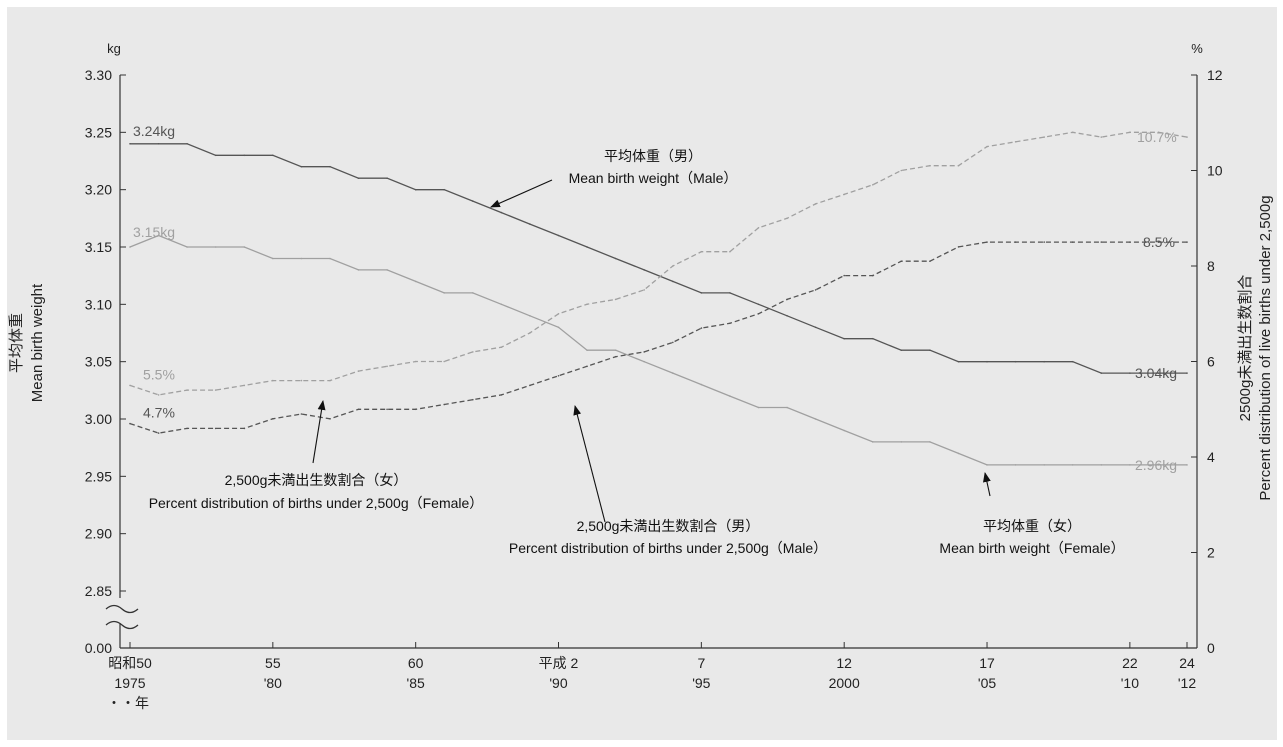  Describe the element at coordinates (98, 247) in the screenshot. I see `left-tick-label: 3.15` at that location.